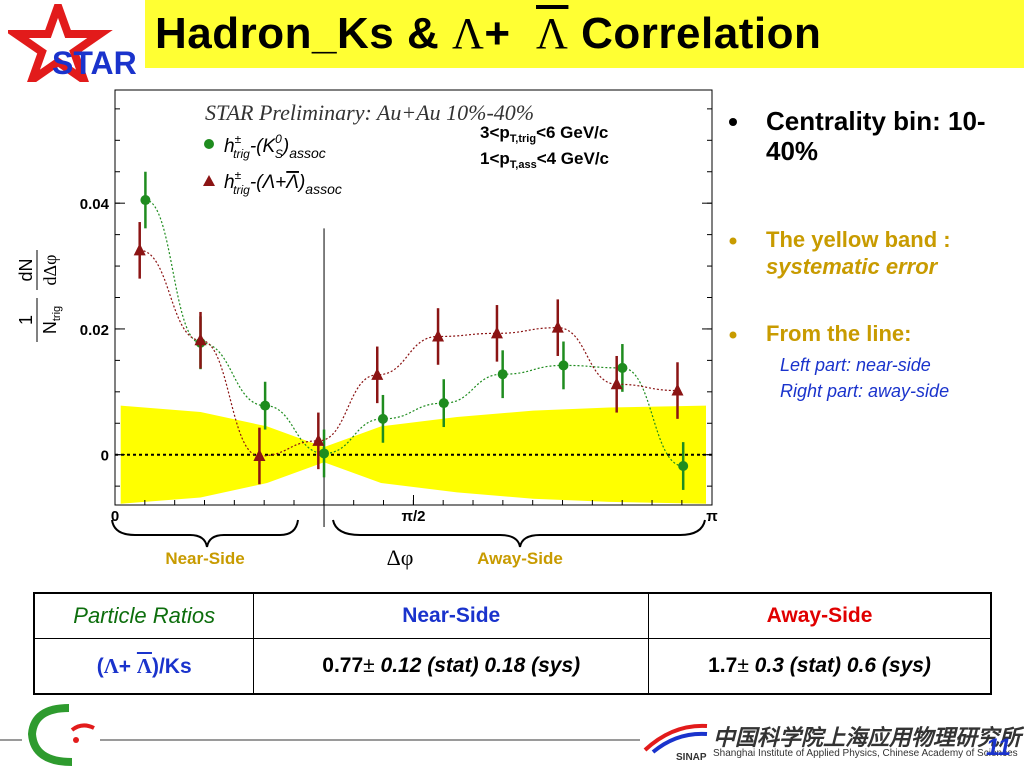  Describe the element at coordinates (544, 160) in the screenshot. I see `passoc-cut-label: 1<pT,ass<4 GeV/c` at that location.